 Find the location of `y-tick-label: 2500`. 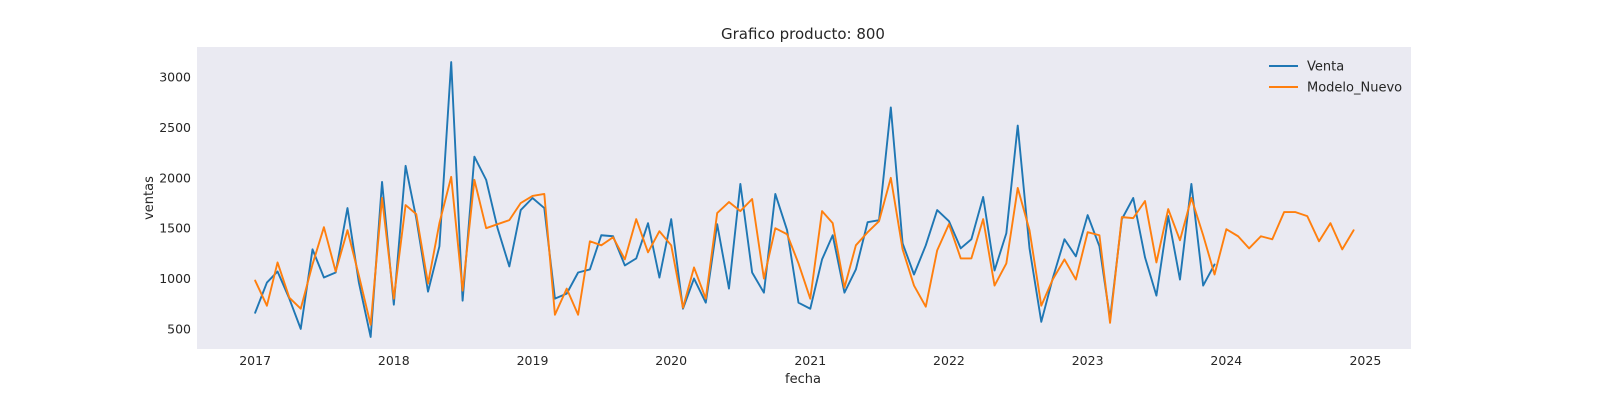

y-tick-label: 2500 is located at coordinates (175, 127).